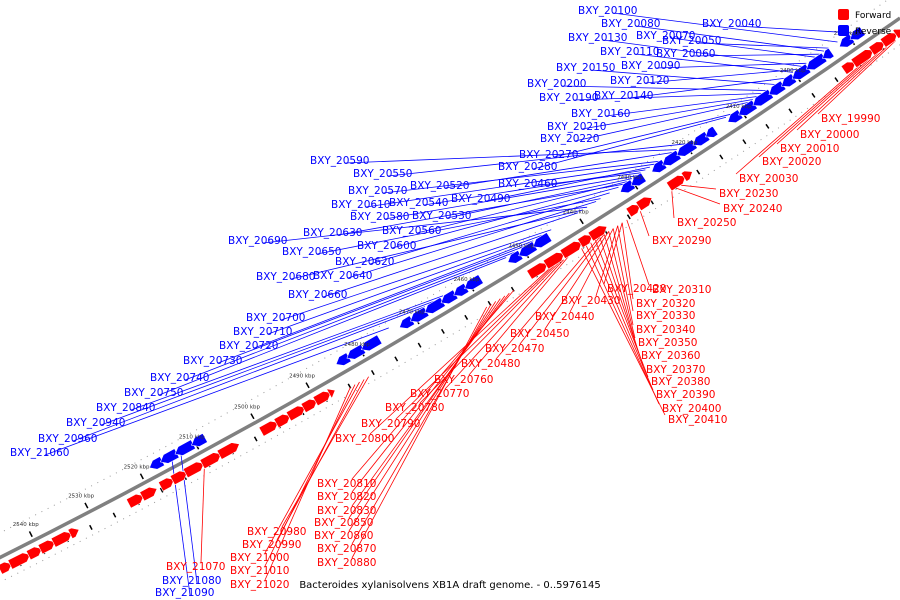  What do you see at coordinates (259, 571) in the screenshot?
I see `gene-label: BXY_21010` at bounding box center [259, 571].